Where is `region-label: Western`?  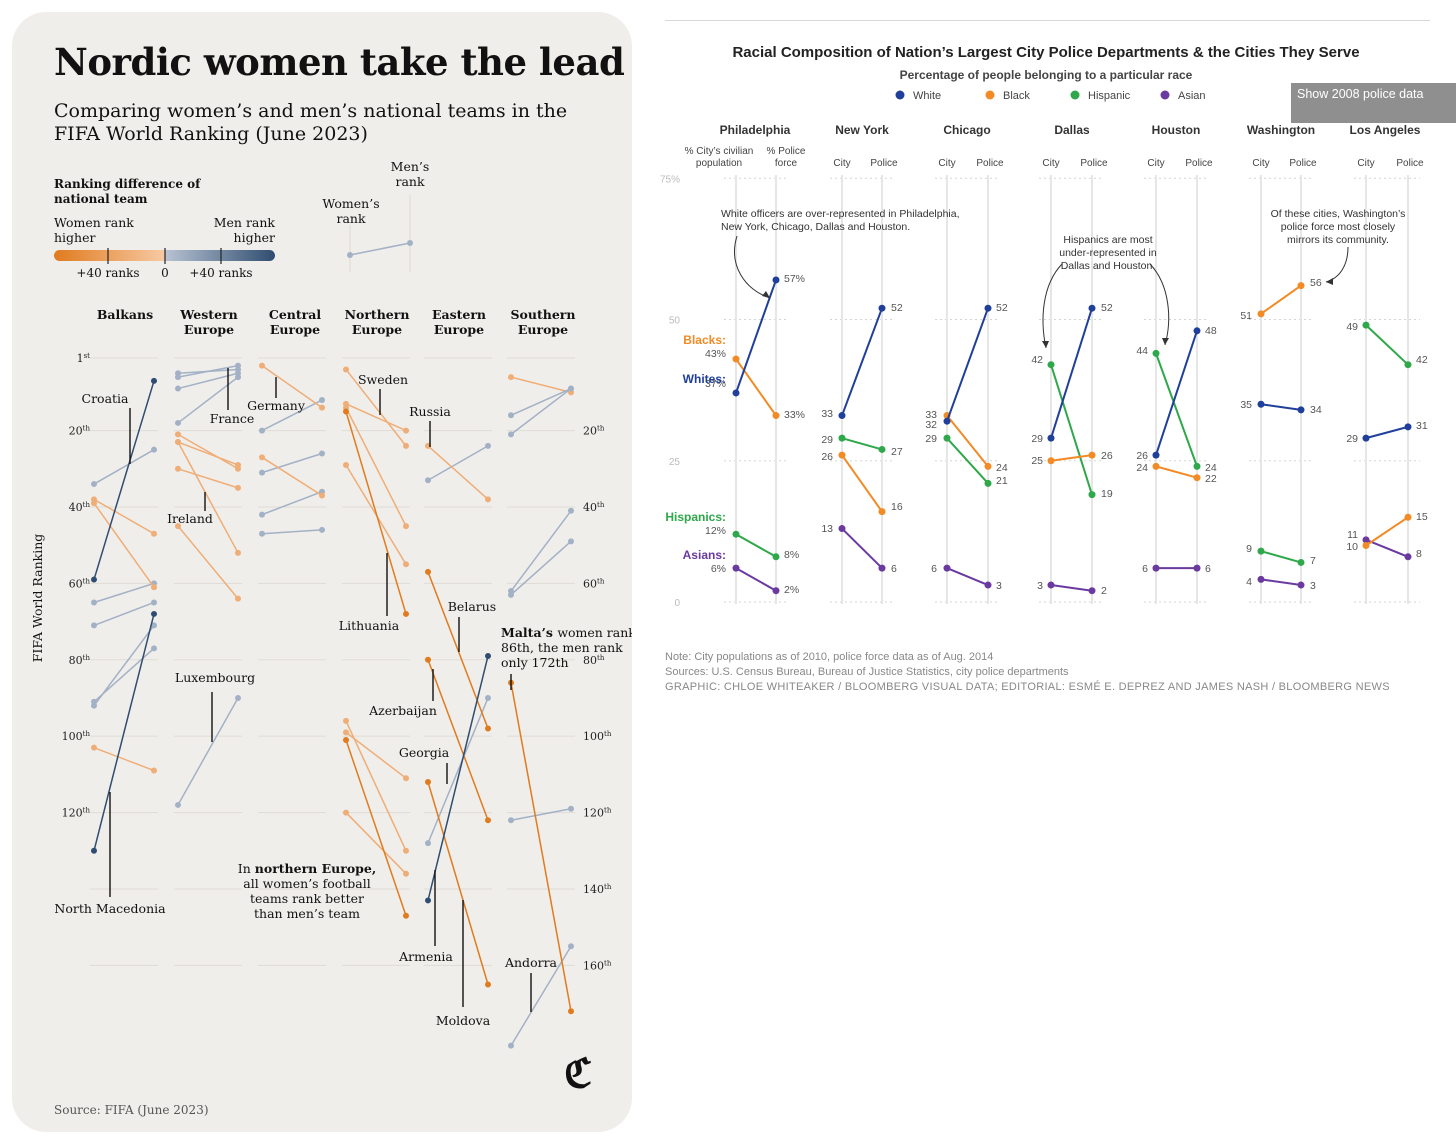
region-label: Western is located at coordinates (208, 314).